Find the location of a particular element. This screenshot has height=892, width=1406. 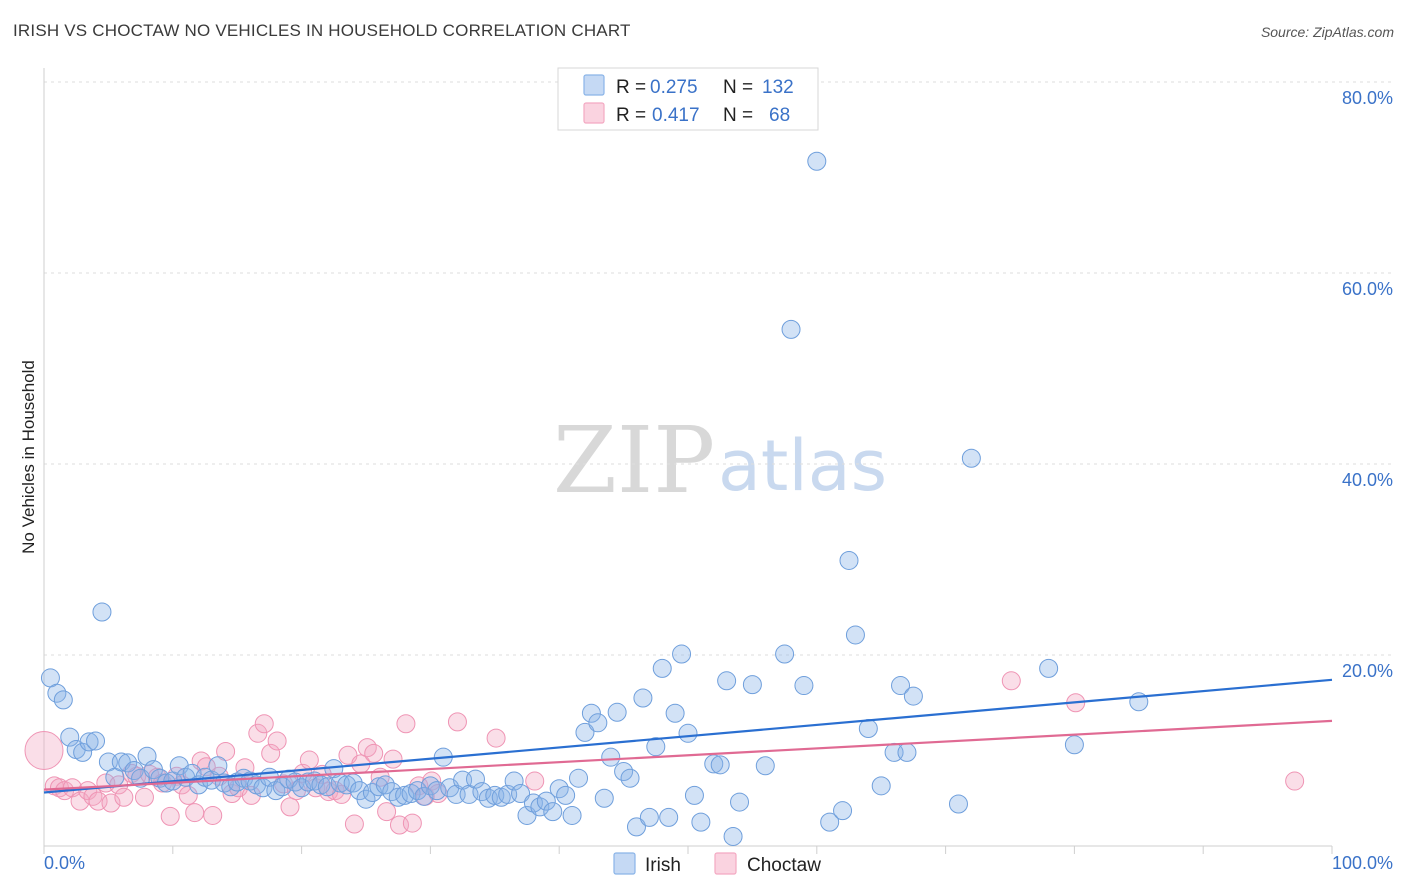

x-tick-label-max: 100.0% is located at coordinates (1362, 863).